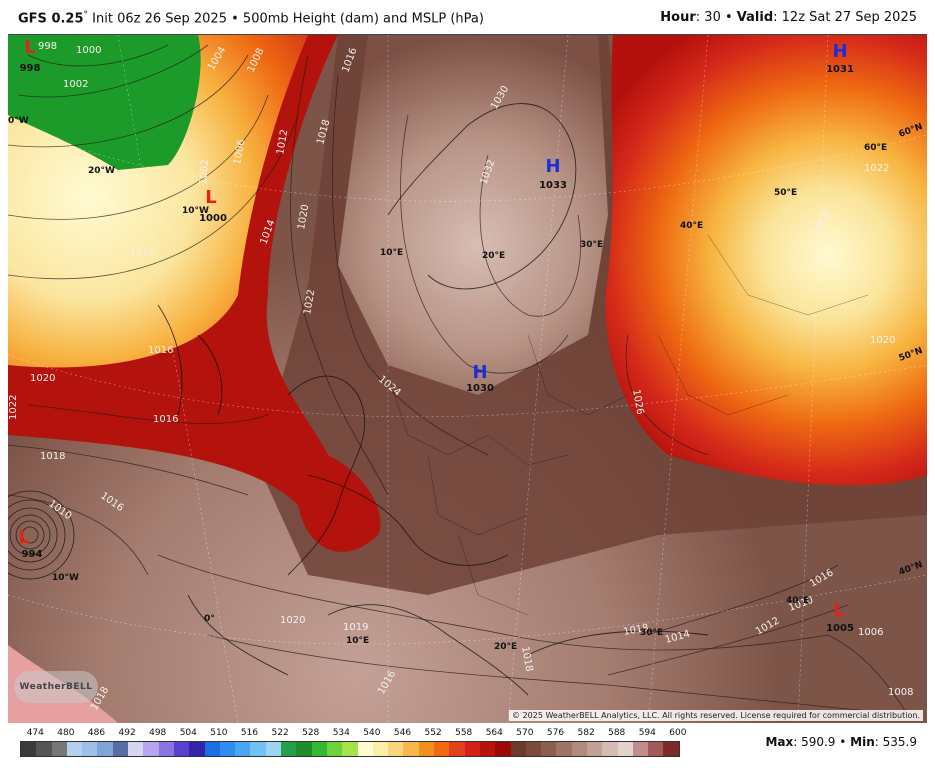 This screenshot has width=935, height=768. I want to click on isobar-label: 1019, so click(355, 627).